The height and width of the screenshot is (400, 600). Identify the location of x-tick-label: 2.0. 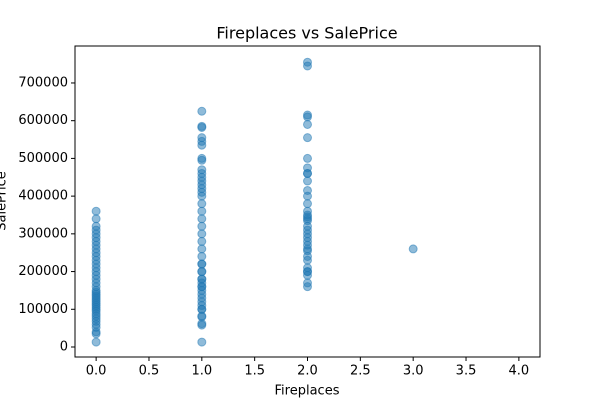
(307, 371).